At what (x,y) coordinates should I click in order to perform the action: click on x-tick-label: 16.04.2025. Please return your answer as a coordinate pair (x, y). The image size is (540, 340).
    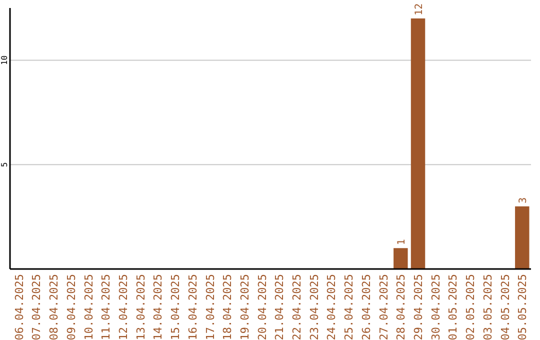
    Looking at the image, I should click on (193, 307).